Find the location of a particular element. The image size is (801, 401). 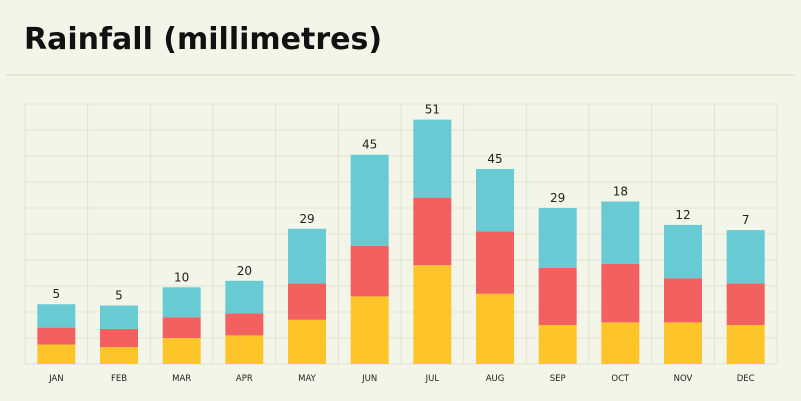

x-tick-label-apr: APR is located at coordinates (244, 379).